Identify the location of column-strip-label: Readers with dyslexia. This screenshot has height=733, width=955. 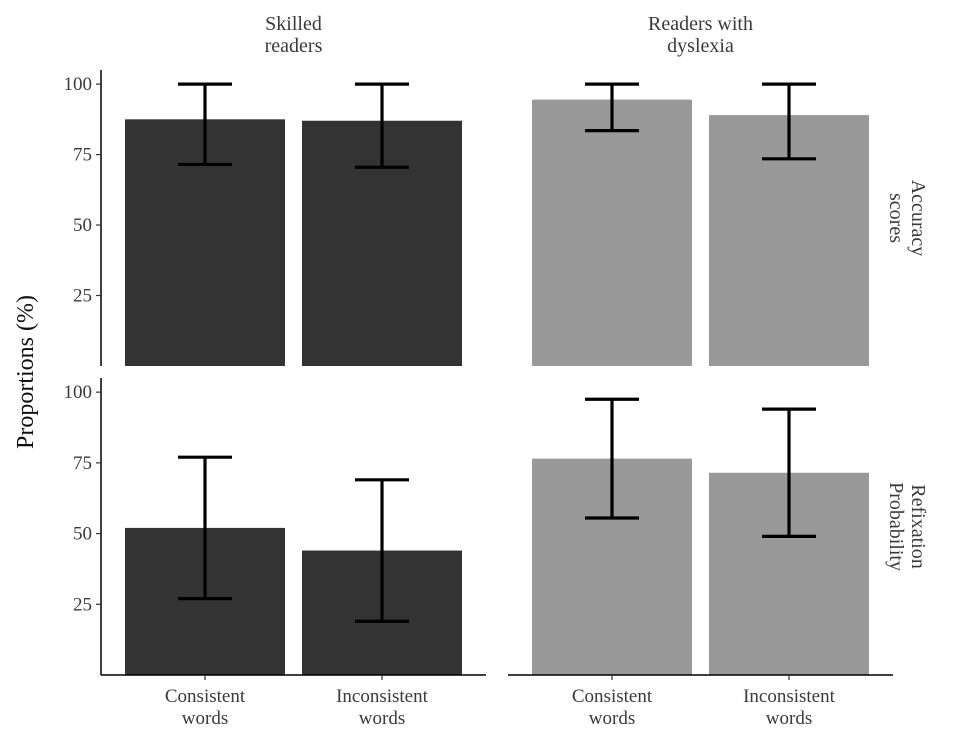
(700, 35).